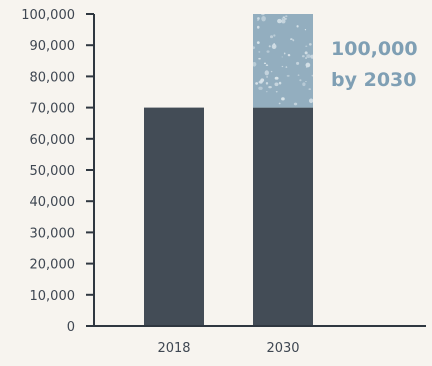 The width and height of the screenshot is (432, 366). What do you see at coordinates (373, 80) in the screenshot?
I see `annotation-line-2: by 2030` at bounding box center [373, 80].